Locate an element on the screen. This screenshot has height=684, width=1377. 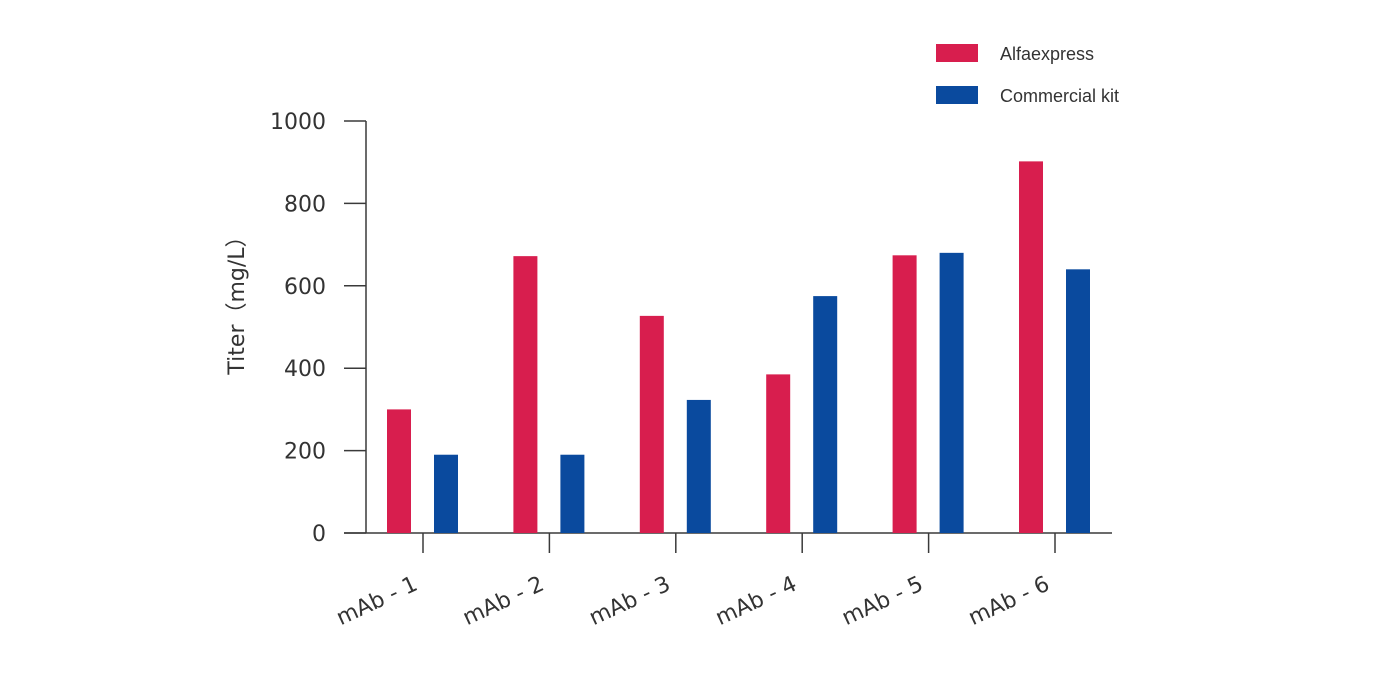
x-tick-label: mAb - 3 is located at coordinates (629, 601).